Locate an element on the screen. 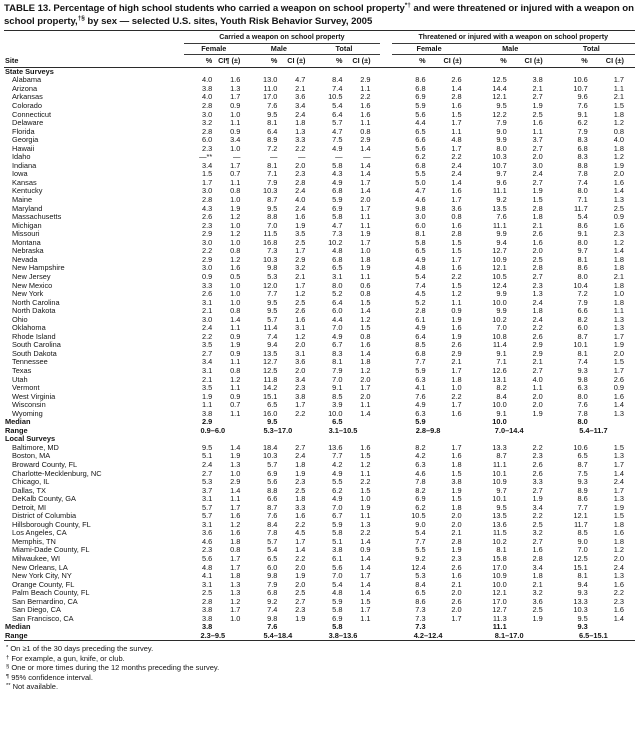 This screenshot has width=640, height=743. percent-cell: — is located at coordinates (273, 157).